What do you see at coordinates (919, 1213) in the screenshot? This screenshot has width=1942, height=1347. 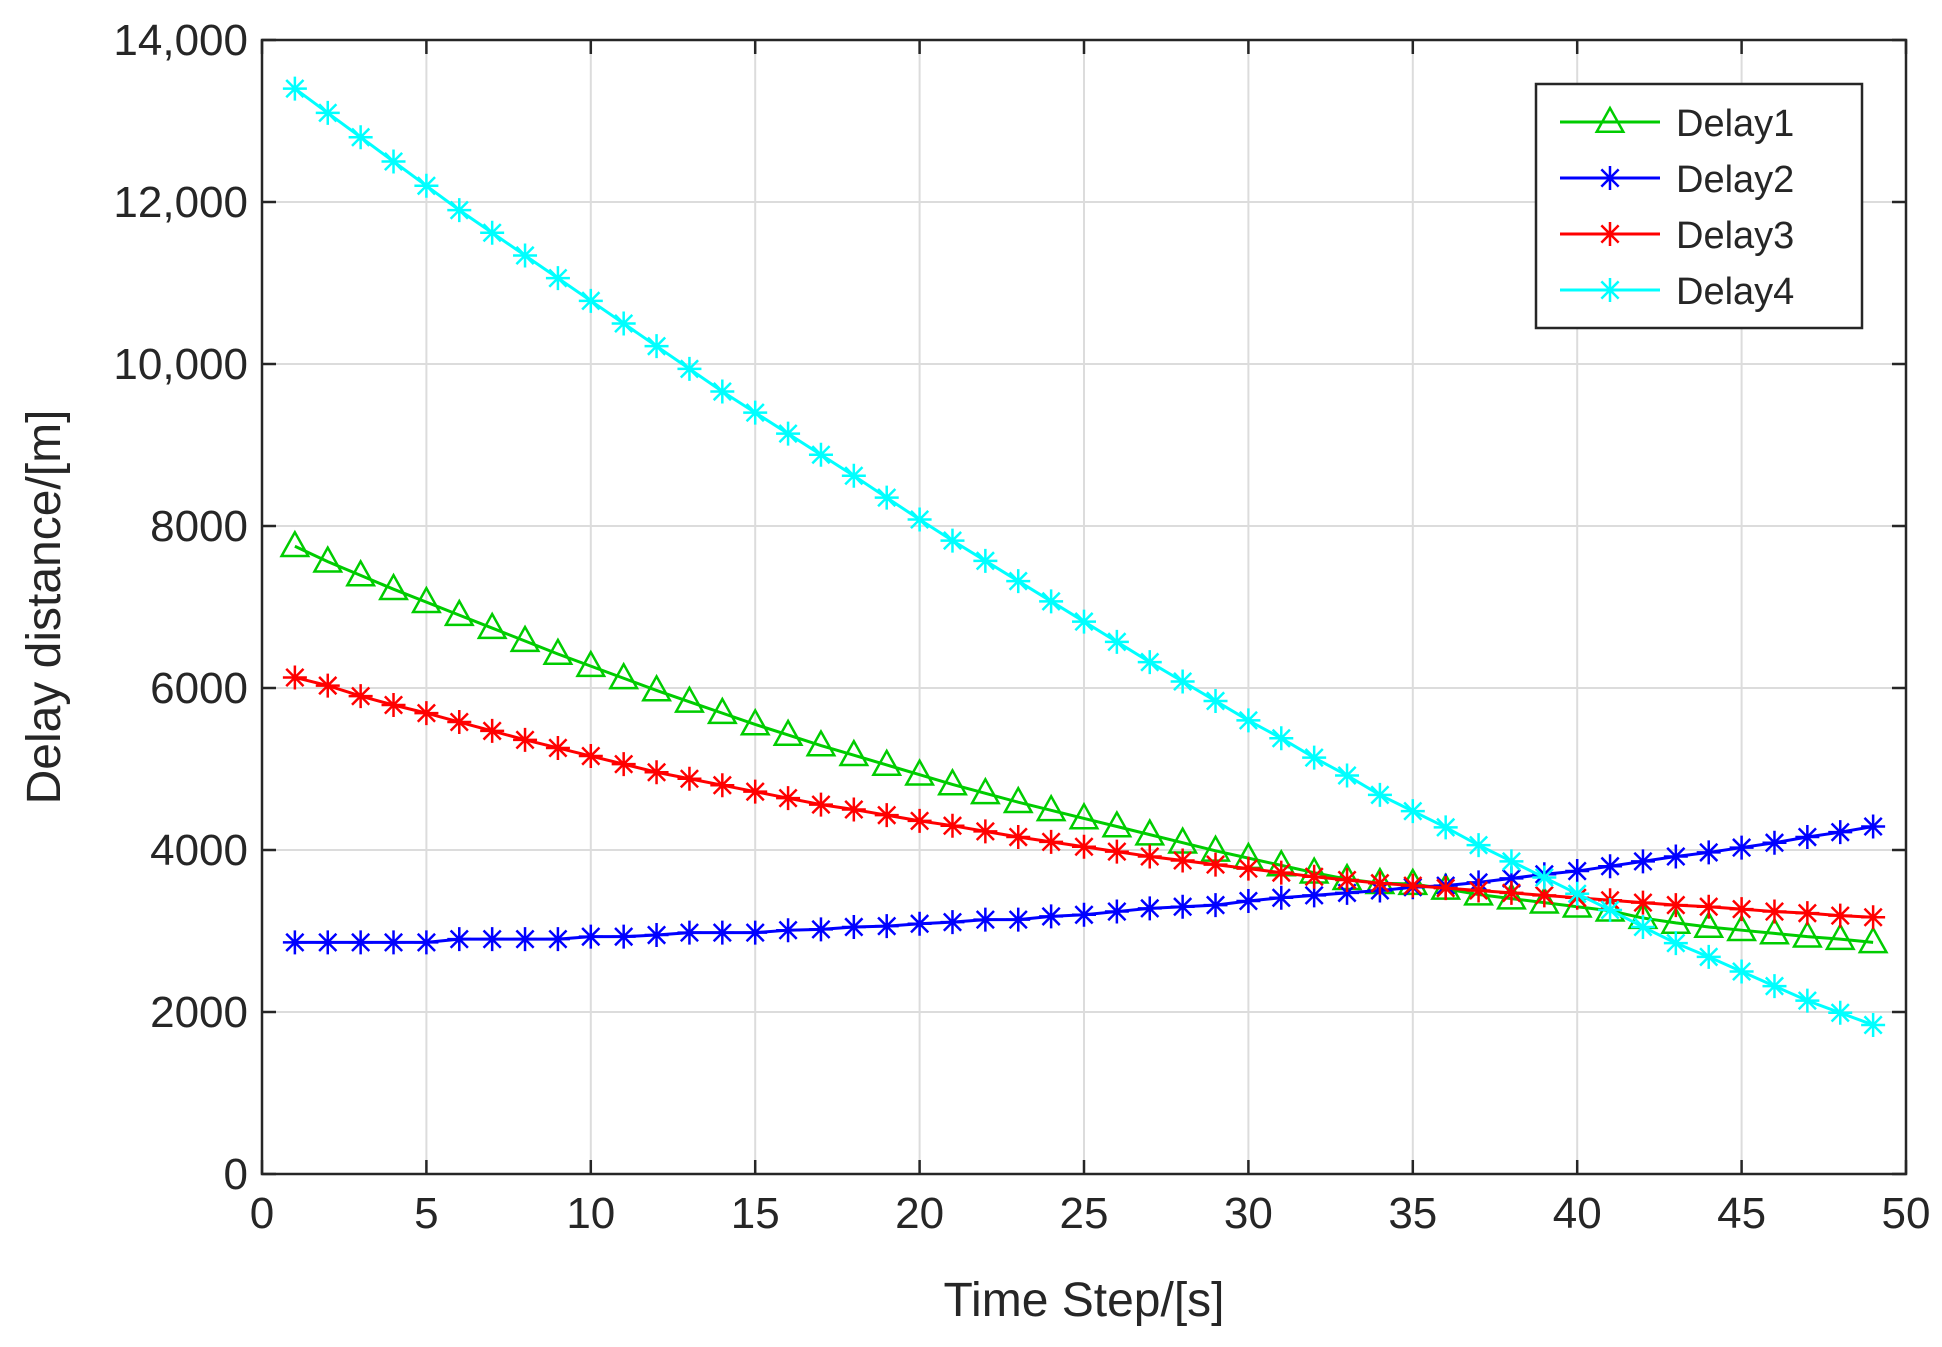 I see `x-tick-label: 20` at bounding box center [919, 1213].